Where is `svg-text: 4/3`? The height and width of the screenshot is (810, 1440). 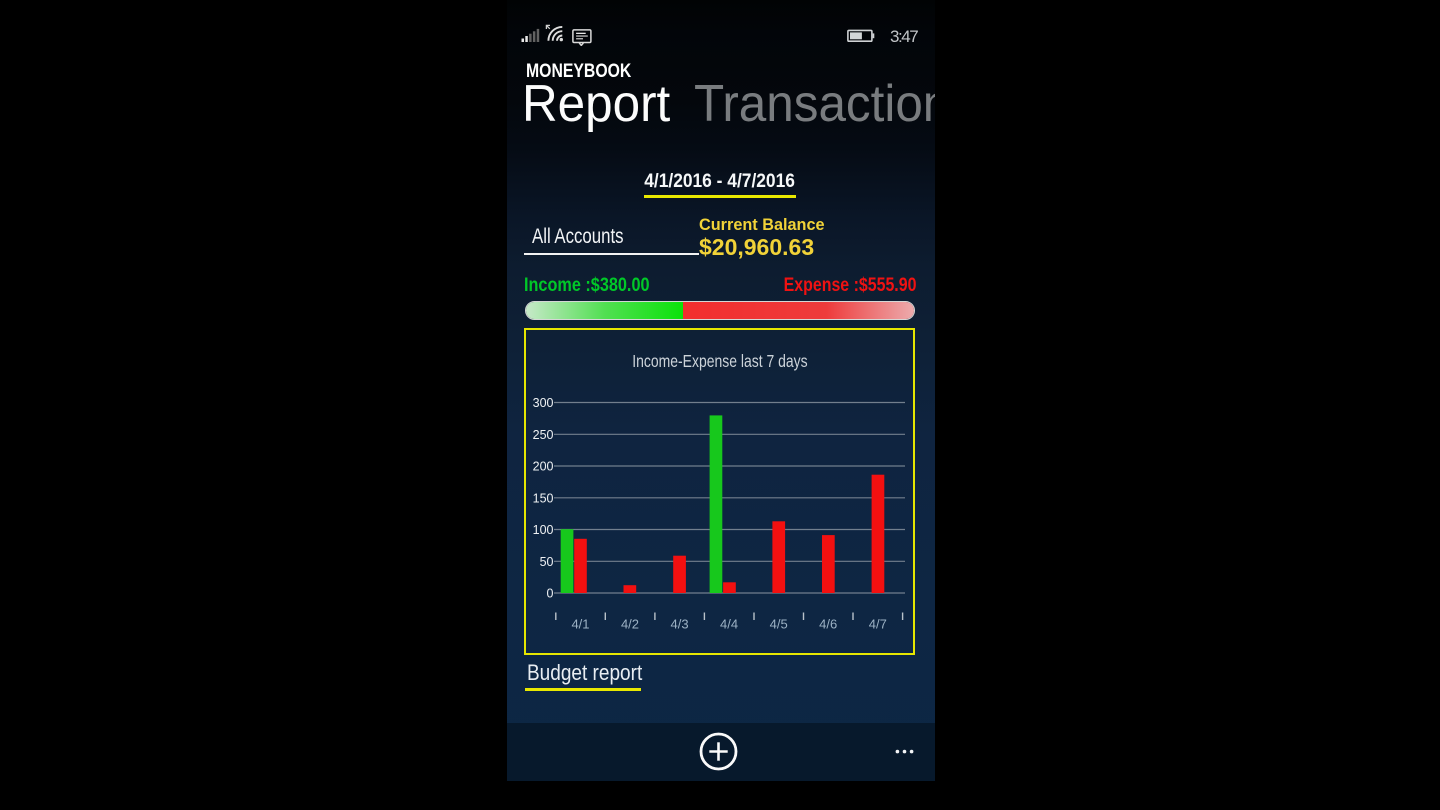
svg-text: 4/3 is located at coordinates (680, 624).